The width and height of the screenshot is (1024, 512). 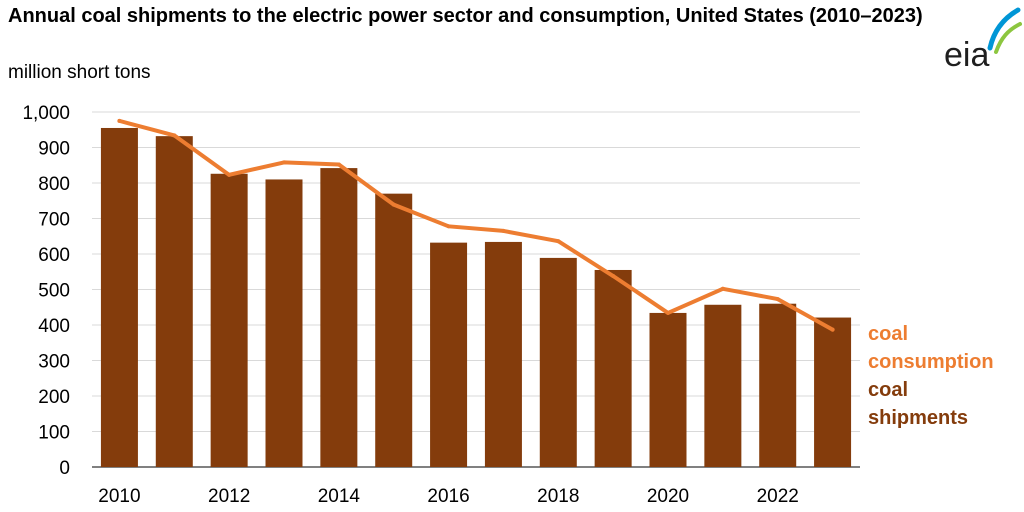 I want to click on point-coal-consumption-2013, so click(x=284, y=162).